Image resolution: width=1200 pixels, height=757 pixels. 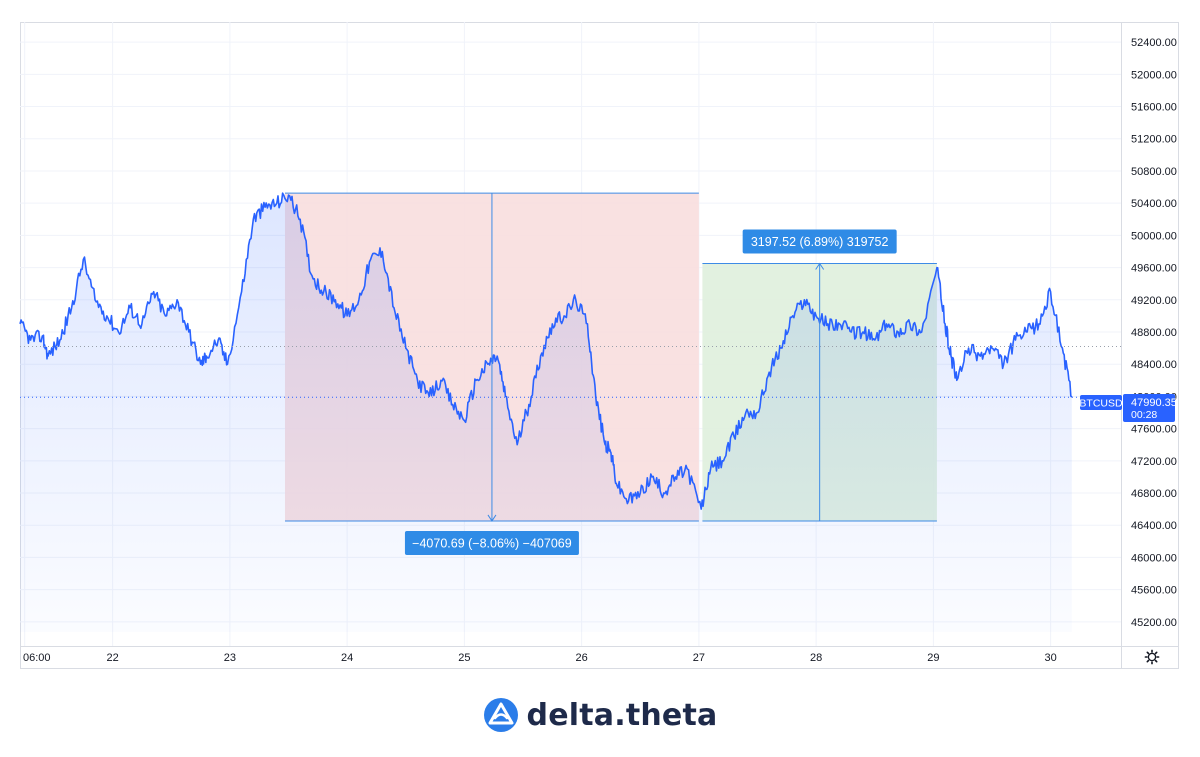 I want to click on gear-icon, so click(x=1152, y=657).